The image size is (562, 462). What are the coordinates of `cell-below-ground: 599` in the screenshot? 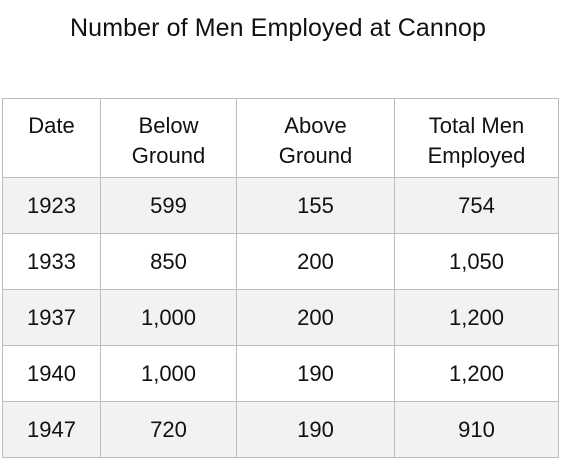 It's located at (168, 205).